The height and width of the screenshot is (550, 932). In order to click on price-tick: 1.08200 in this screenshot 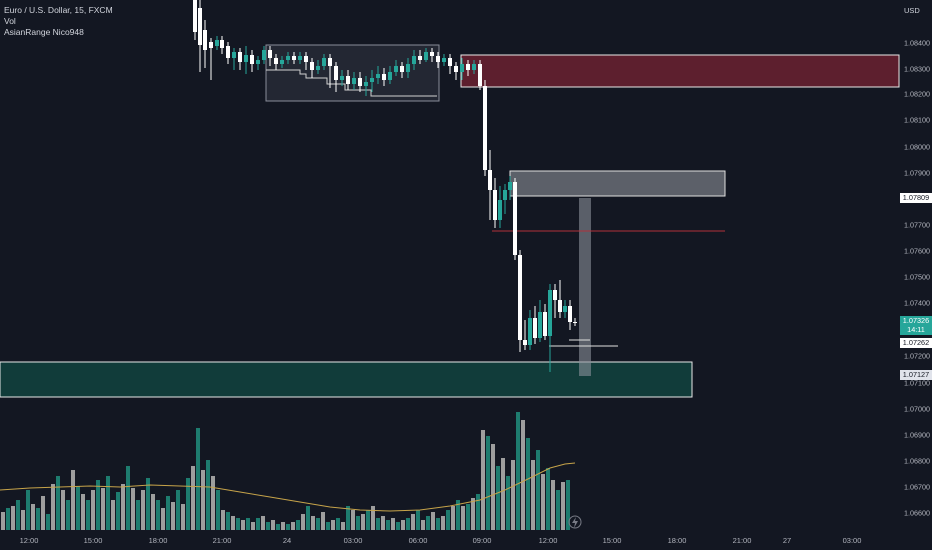, I will do `click(917, 94)`.